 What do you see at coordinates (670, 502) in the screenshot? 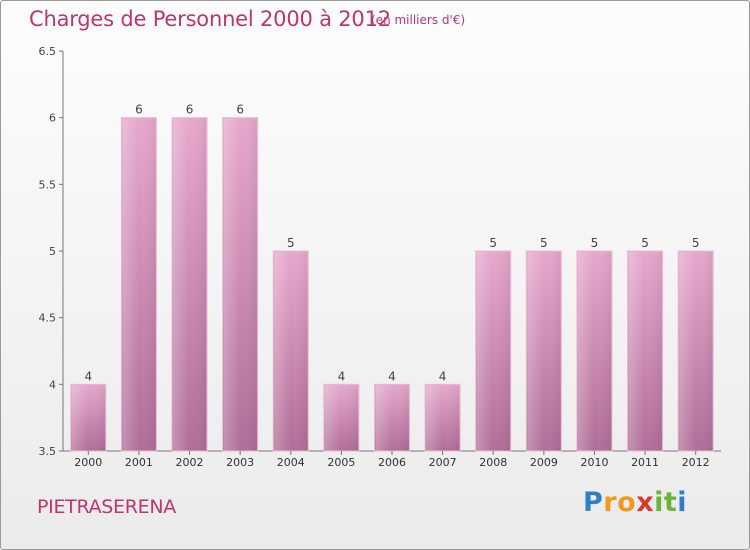
I see `logo-letter: t` at bounding box center [670, 502].